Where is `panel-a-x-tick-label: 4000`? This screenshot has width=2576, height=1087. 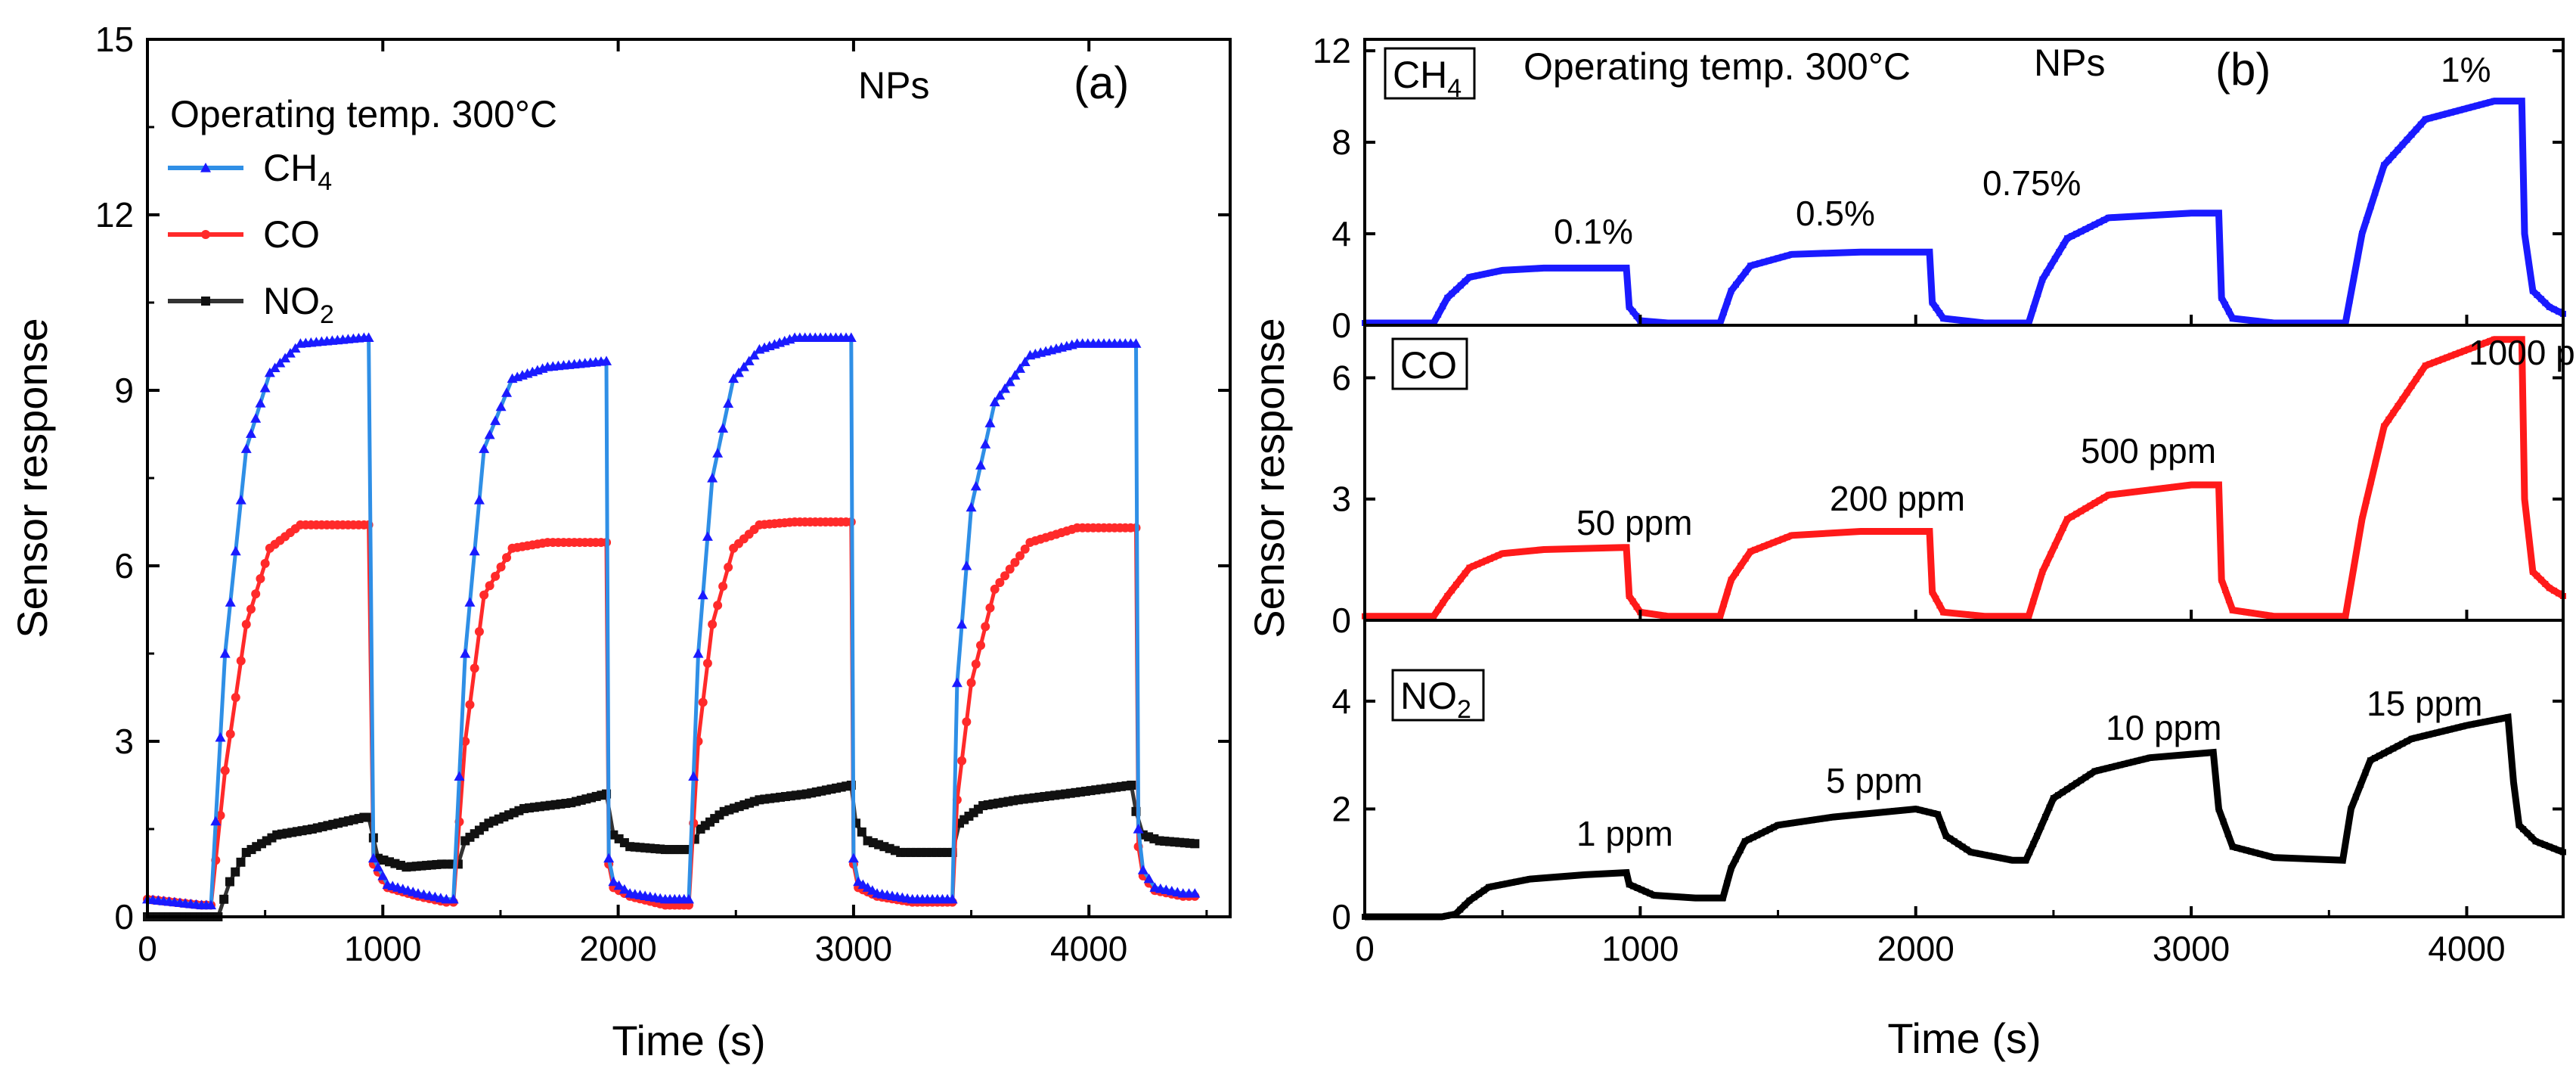
panel-a-x-tick-label: 4000 is located at coordinates (1088, 948).